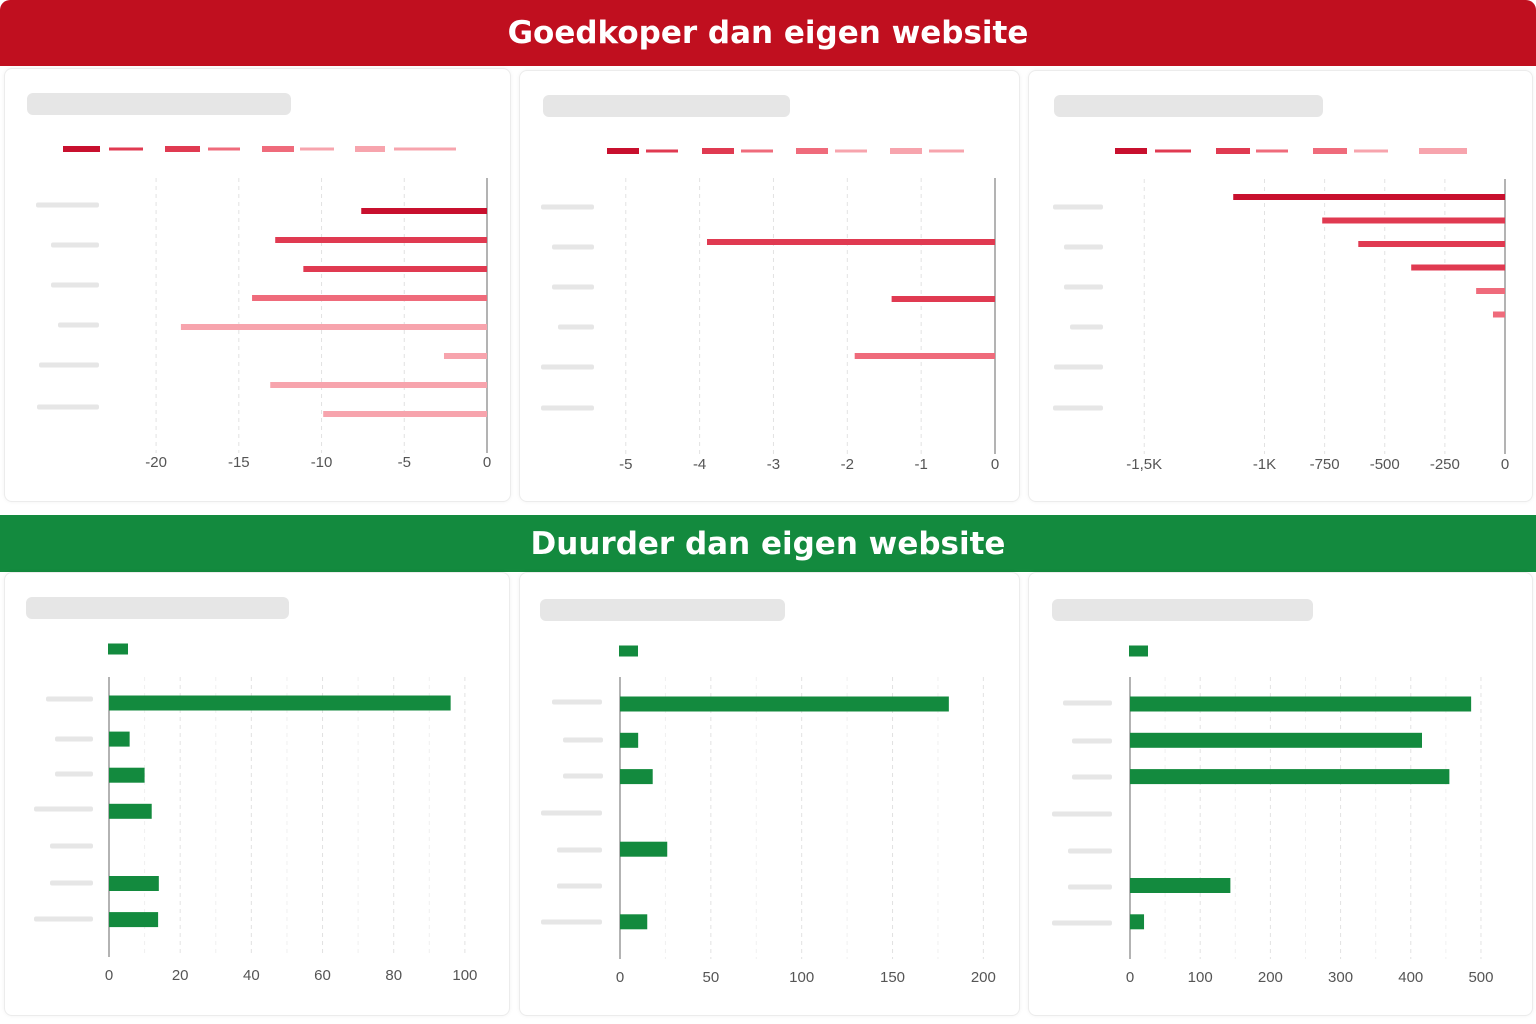 This screenshot has width=1536, height=1024. Describe the element at coordinates (892, 977) in the screenshot. I see `x-tick-label: 150` at that location.